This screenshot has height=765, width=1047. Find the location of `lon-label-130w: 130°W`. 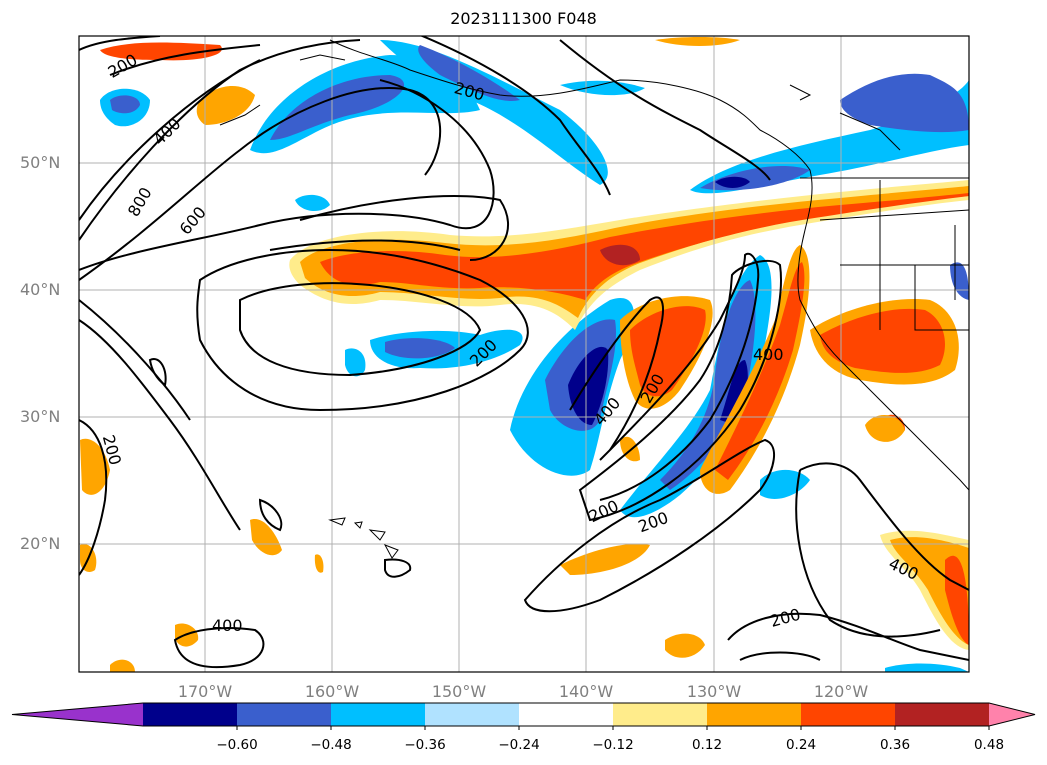

lon-label-130w: 130°W is located at coordinates (714, 691).